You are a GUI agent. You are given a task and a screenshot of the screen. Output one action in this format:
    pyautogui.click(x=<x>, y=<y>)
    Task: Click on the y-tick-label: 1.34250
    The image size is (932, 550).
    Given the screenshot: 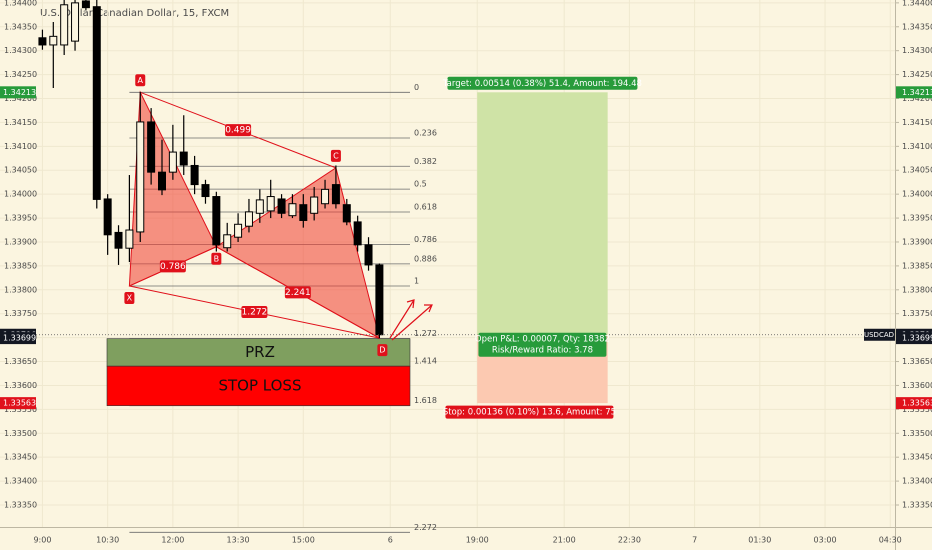 What is the action you would take?
    pyautogui.click(x=917, y=74)
    